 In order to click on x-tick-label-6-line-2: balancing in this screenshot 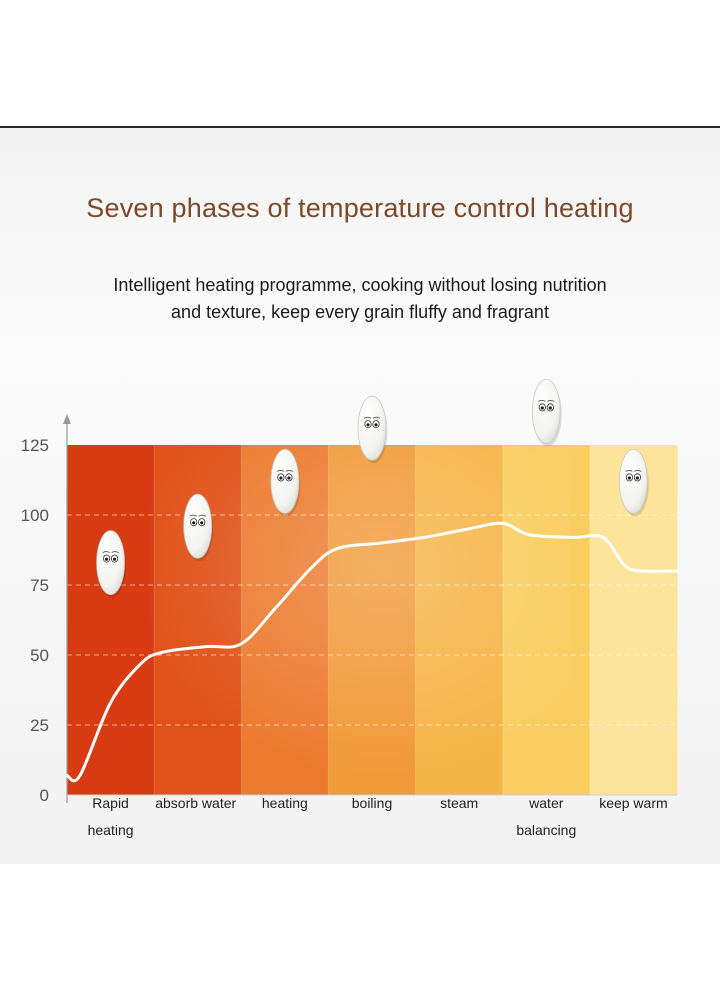, I will do `click(546, 830)`.